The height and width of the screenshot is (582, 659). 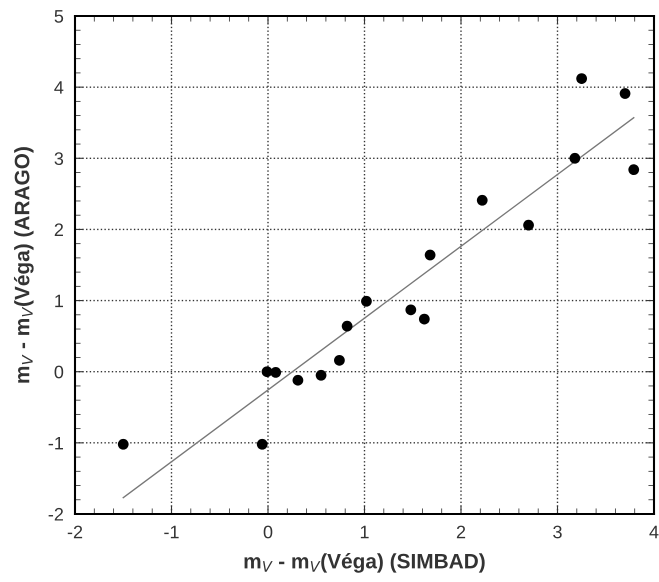 I want to click on x-tick-label: -2, so click(x=75, y=532).